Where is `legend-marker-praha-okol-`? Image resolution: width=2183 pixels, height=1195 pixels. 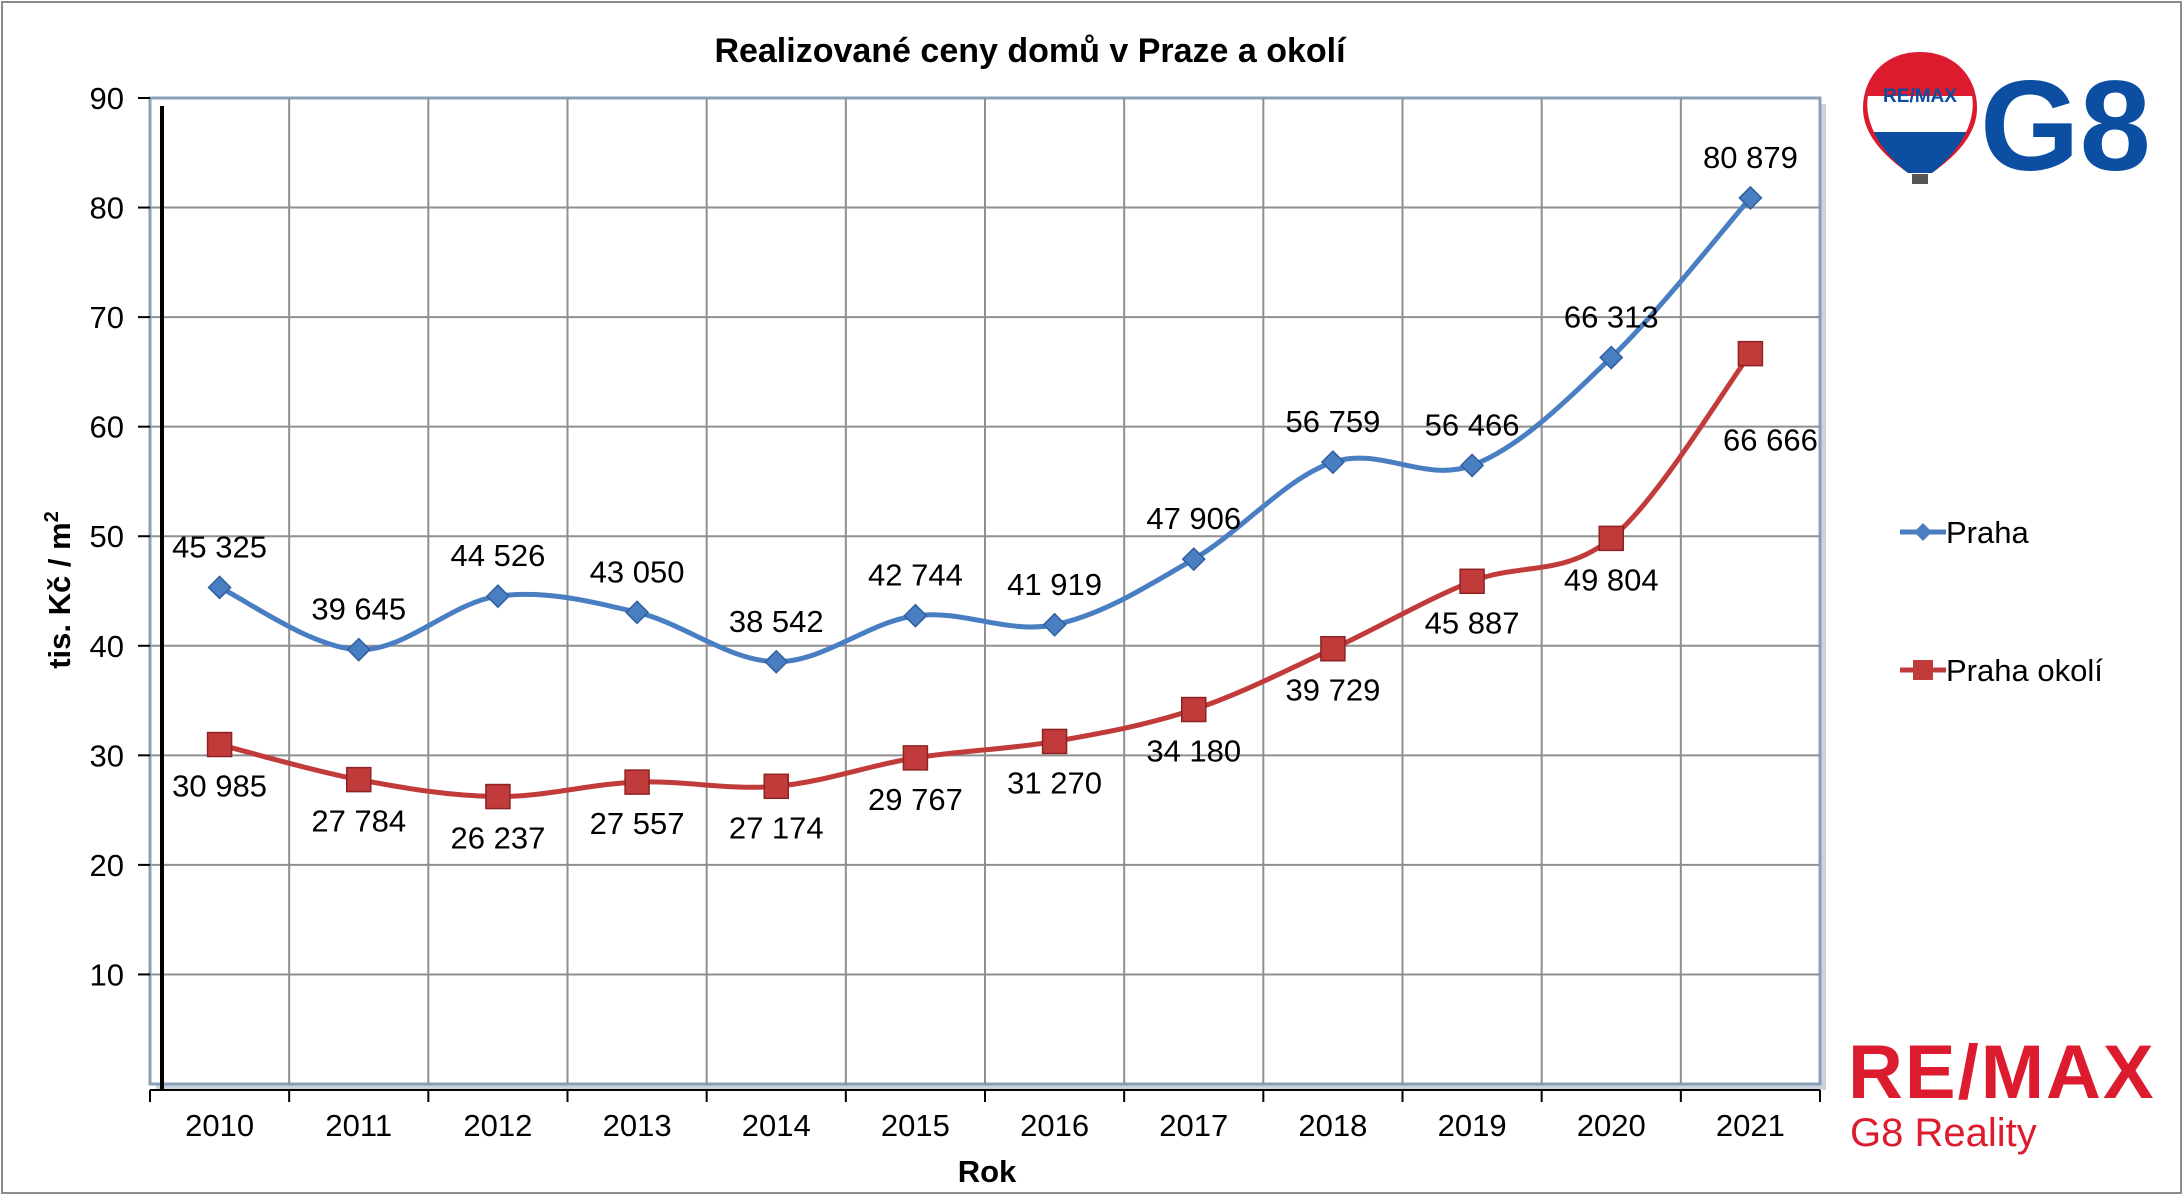
legend-marker-praha-okol- is located at coordinates (1923, 670).